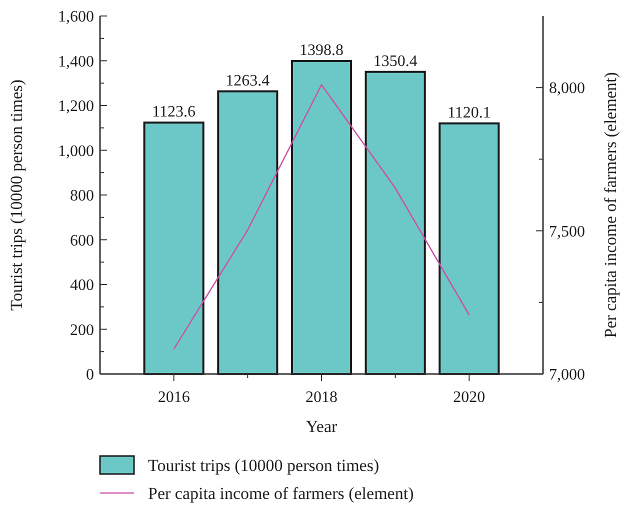  Describe the element at coordinates (322, 51) in the screenshot. I see `data-label: 1398.8` at that location.